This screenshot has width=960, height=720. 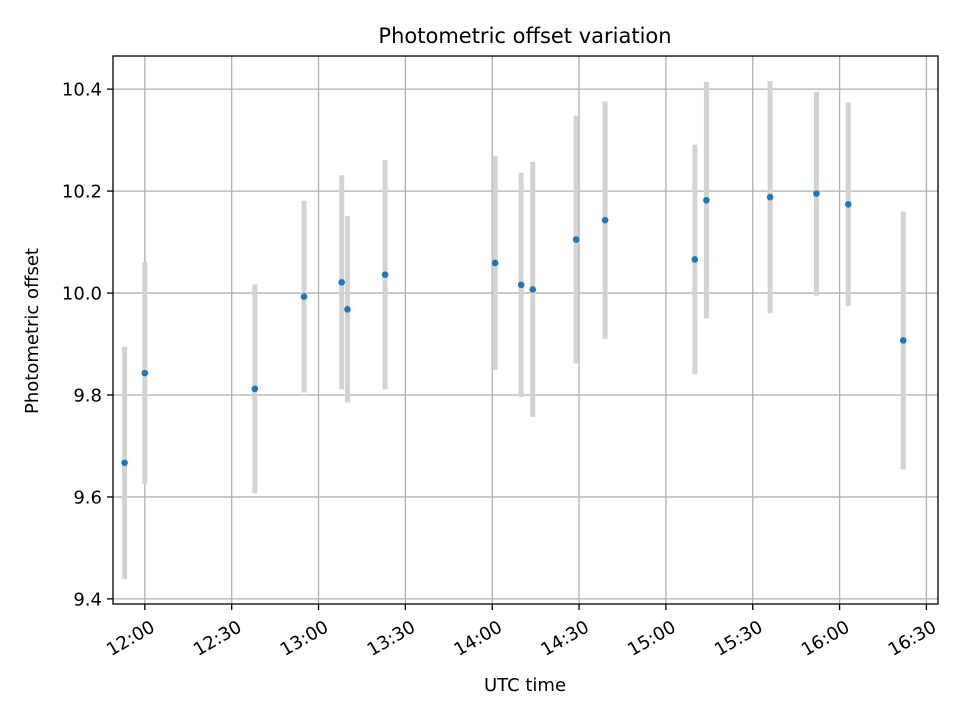 I want to click on y-tick-label: 10.2, so click(x=82, y=192).